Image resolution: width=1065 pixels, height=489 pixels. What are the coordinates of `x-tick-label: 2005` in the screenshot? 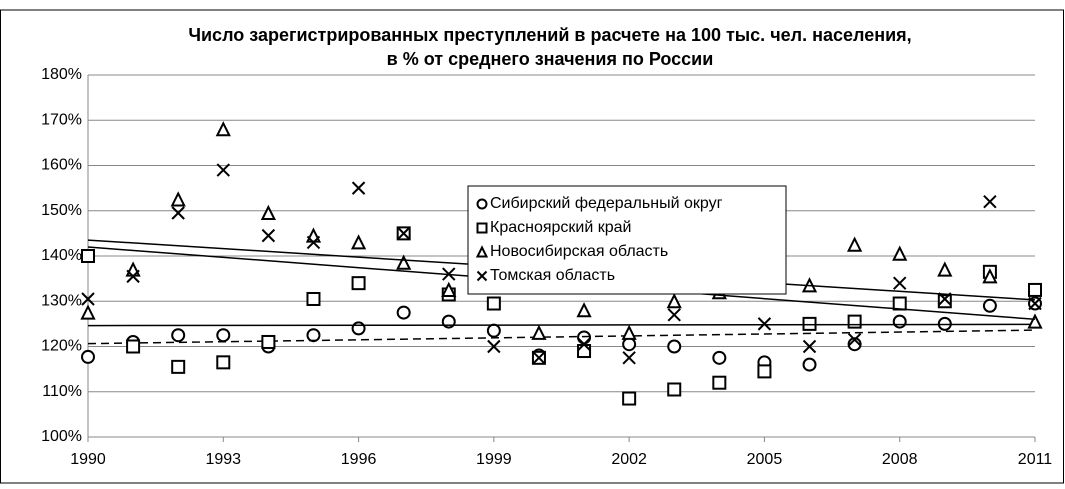 It's located at (765, 459).